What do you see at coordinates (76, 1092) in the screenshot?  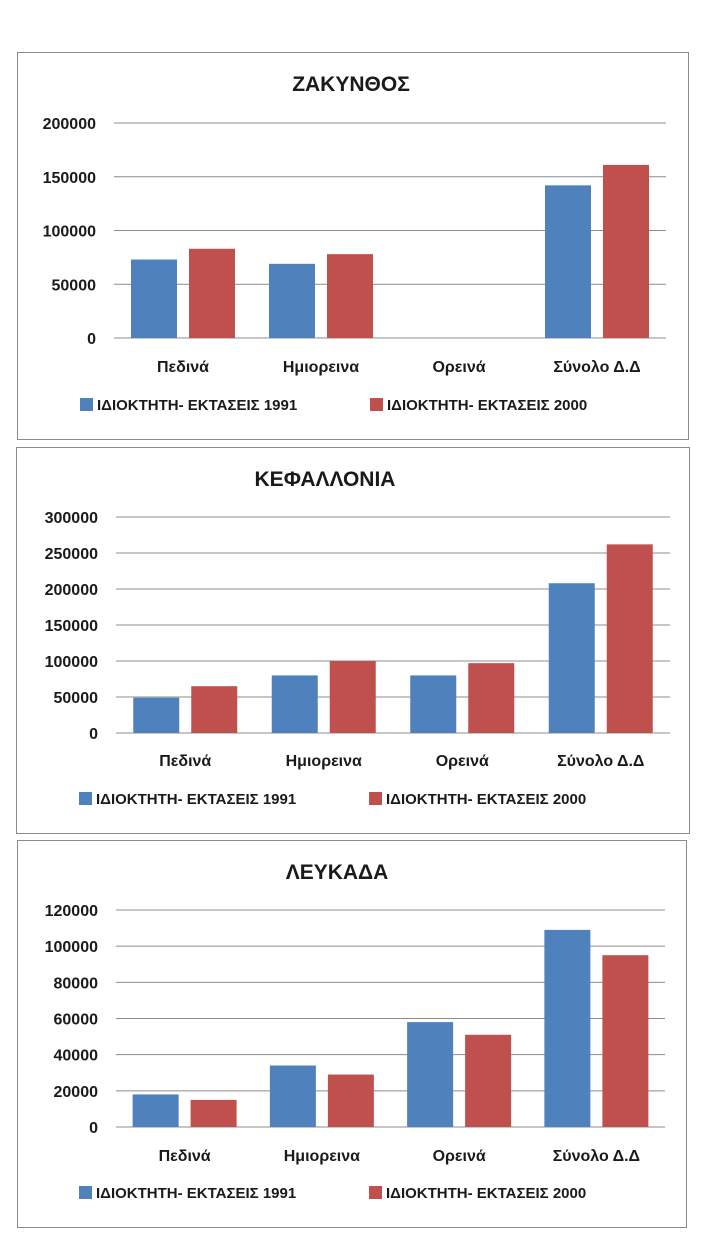 I see `y-tick-label: 20000` at bounding box center [76, 1092].